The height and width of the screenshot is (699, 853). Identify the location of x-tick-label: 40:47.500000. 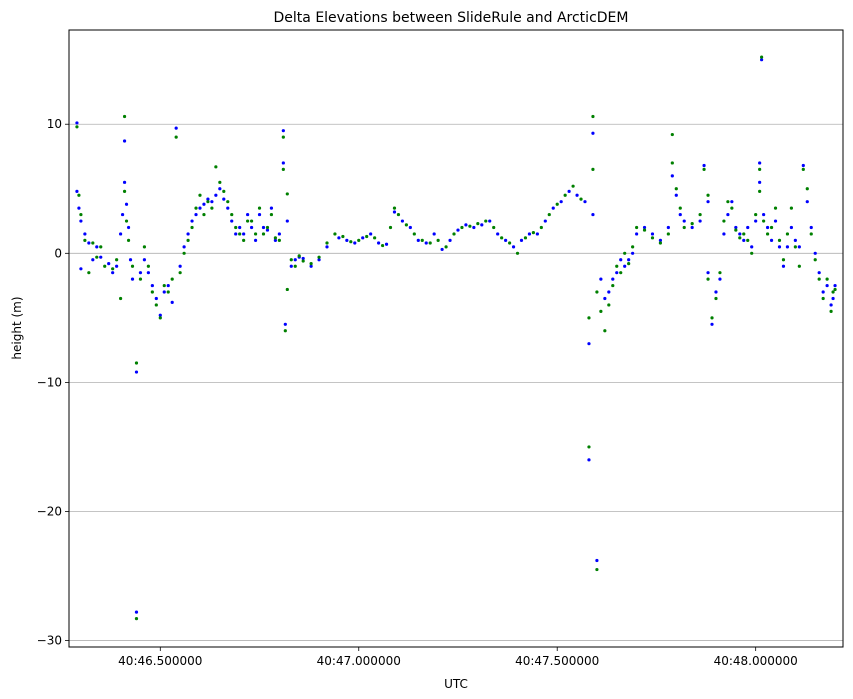
(557, 661).